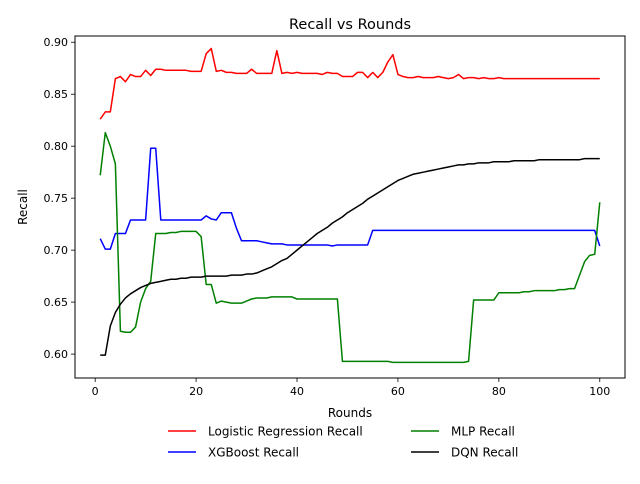 This screenshot has height=484, width=640. Describe the element at coordinates (285, 432) in the screenshot. I see `legend-label-0: Logistic Regression Recall` at that location.